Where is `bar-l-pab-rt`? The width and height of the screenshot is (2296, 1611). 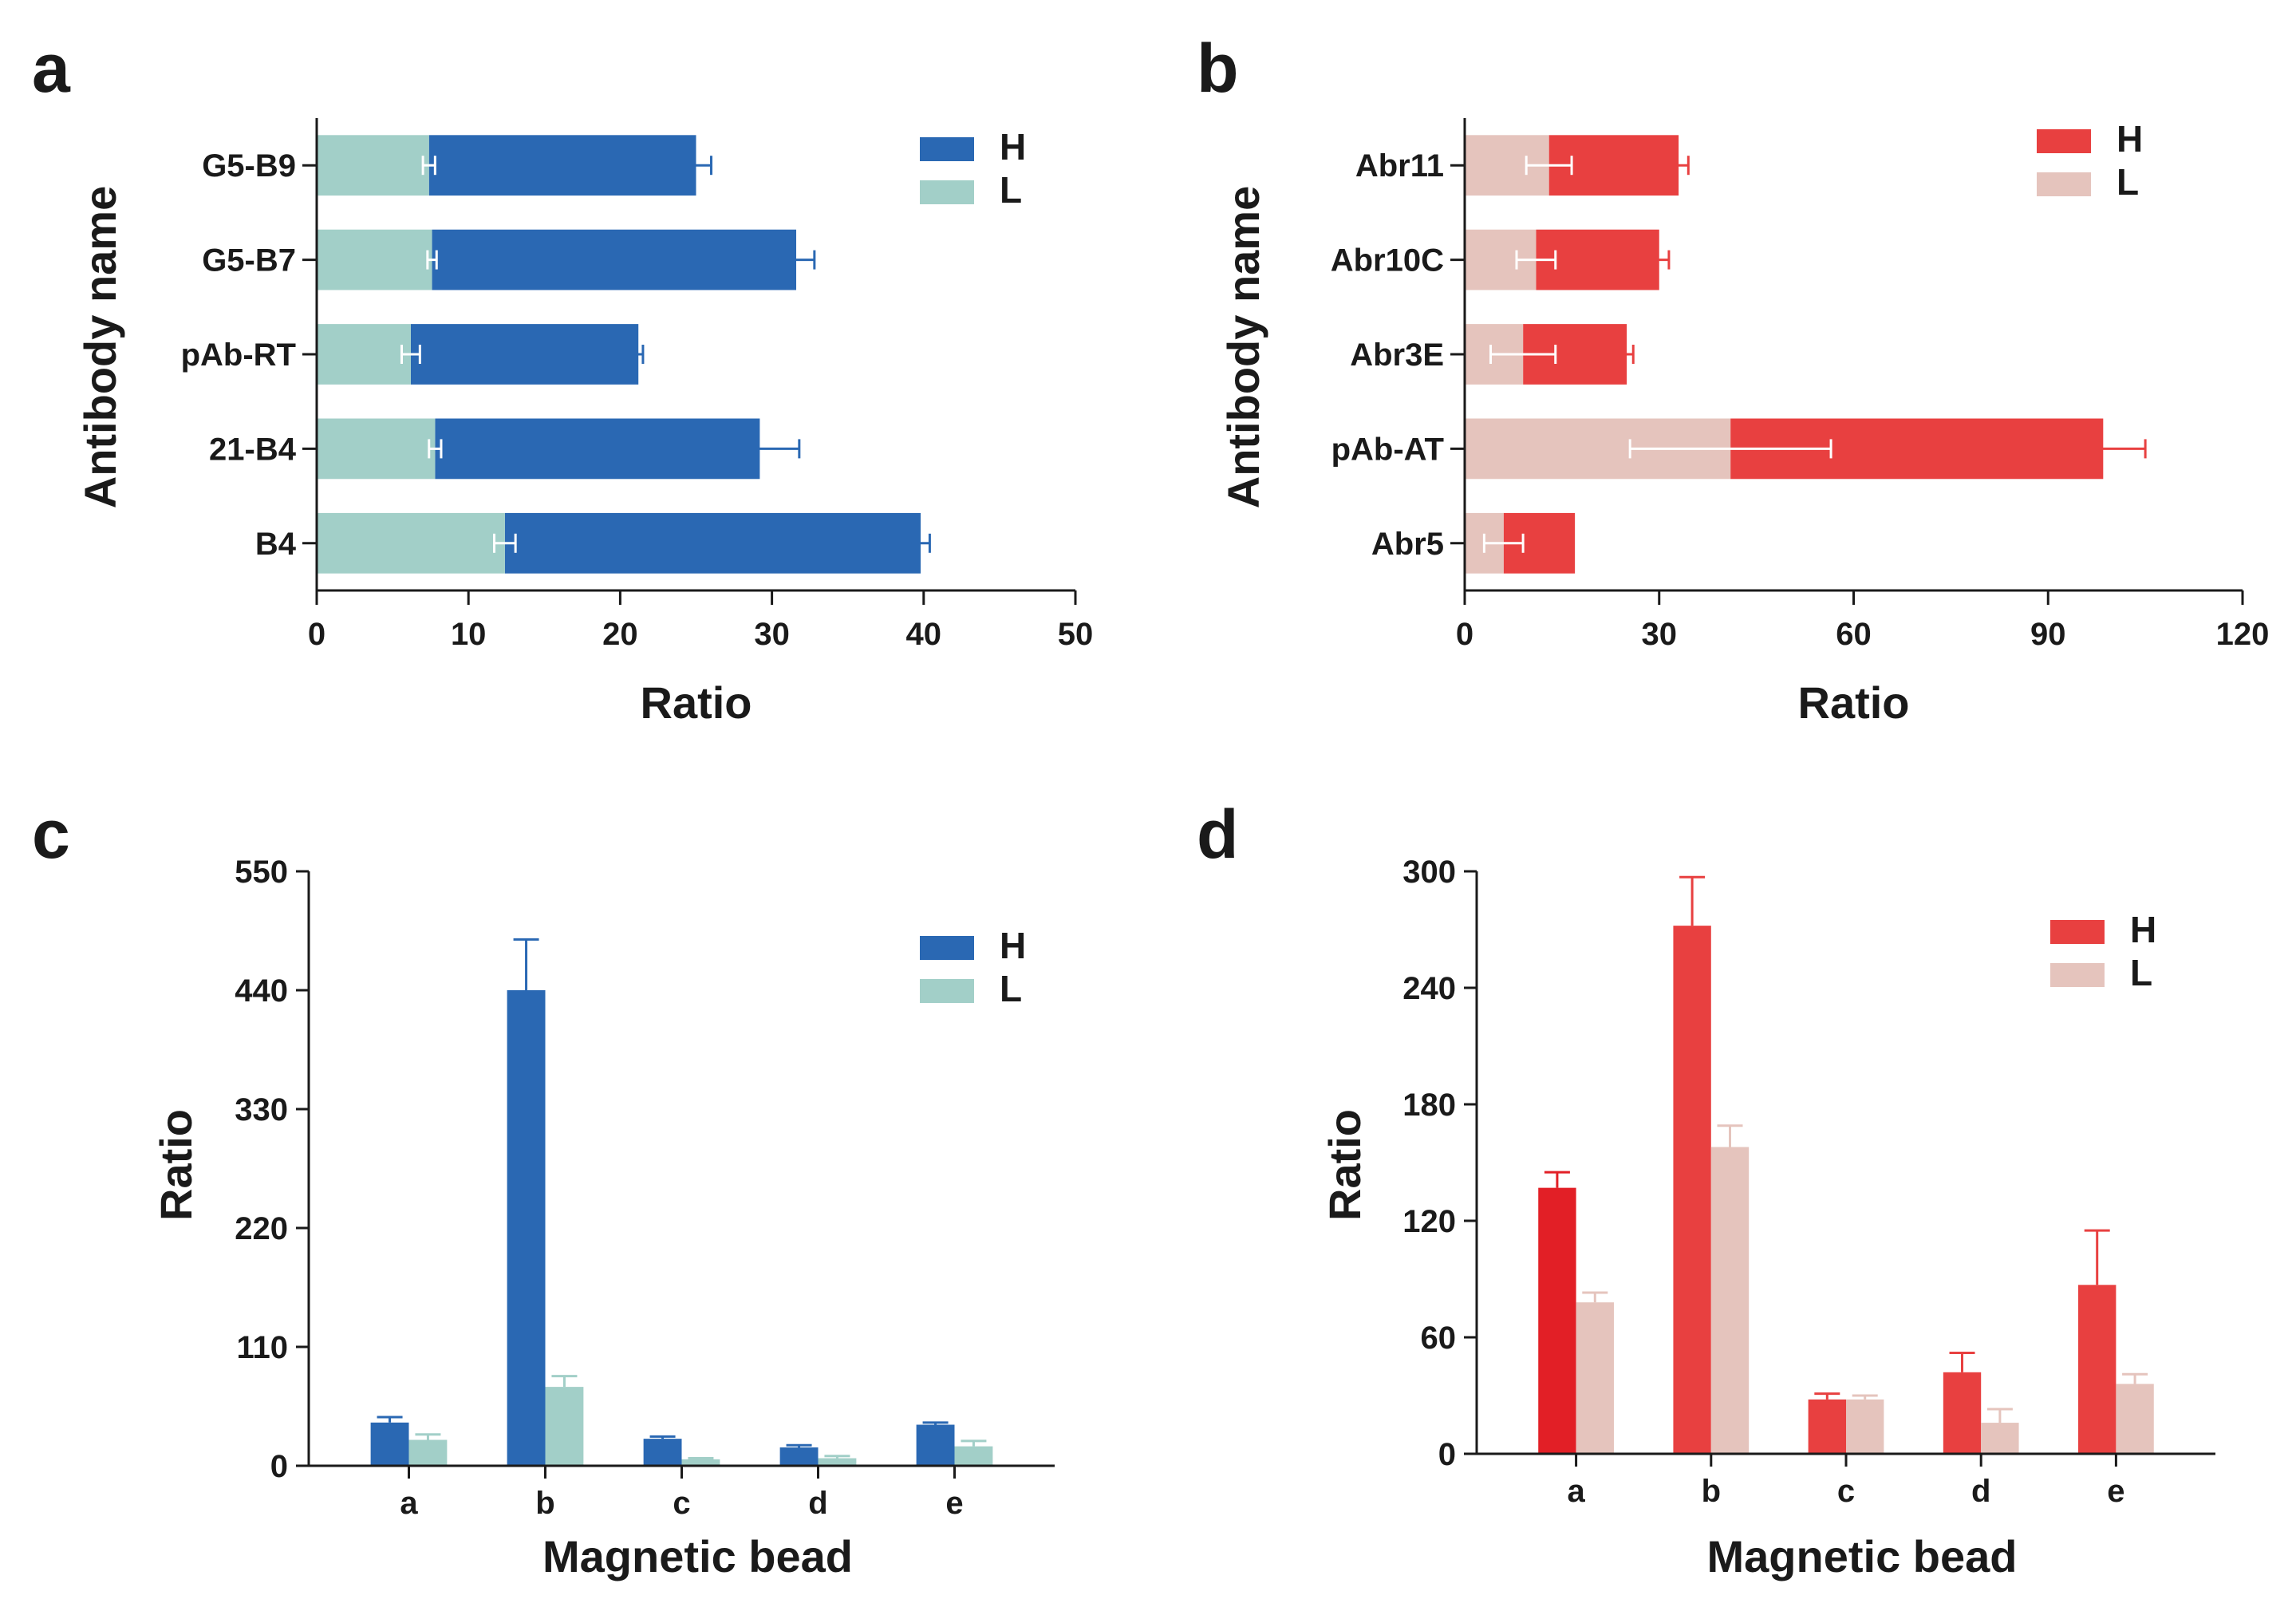 bar-l-pab-rt is located at coordinates (364, 354).